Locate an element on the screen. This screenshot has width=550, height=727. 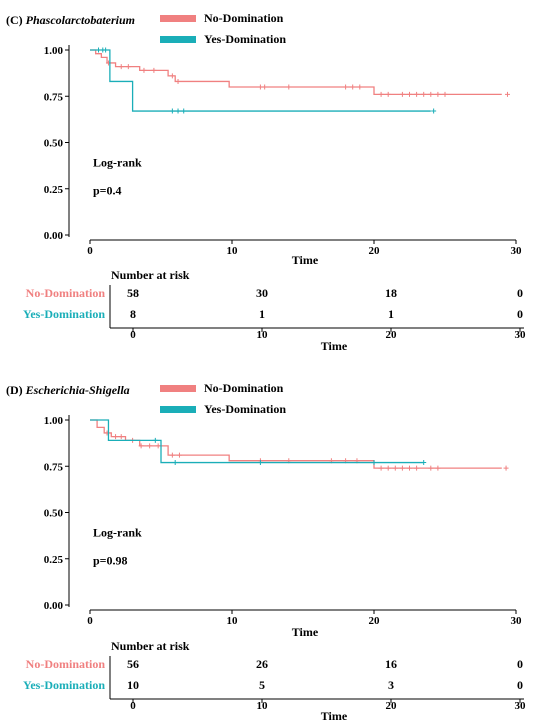
risk-value-1-2: 3 is located at coordinates (391, 685).